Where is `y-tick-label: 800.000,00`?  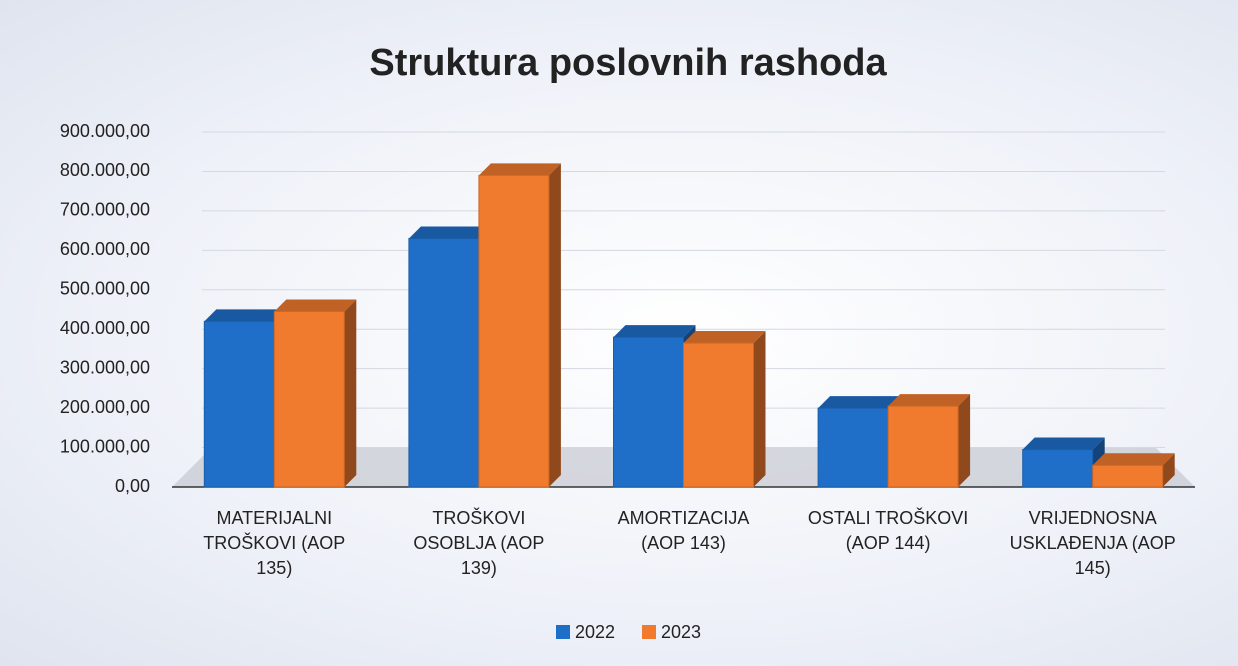 y-tick-label: 800.000,00 is located at coordinates (105, 170).